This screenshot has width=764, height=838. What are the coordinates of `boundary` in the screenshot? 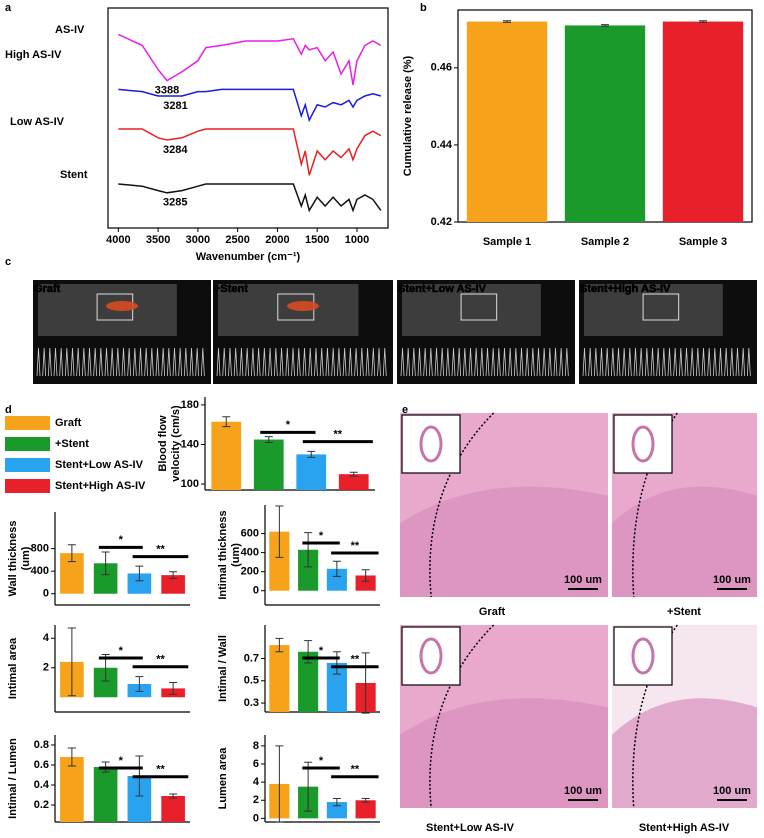 It's located at (462, 505).